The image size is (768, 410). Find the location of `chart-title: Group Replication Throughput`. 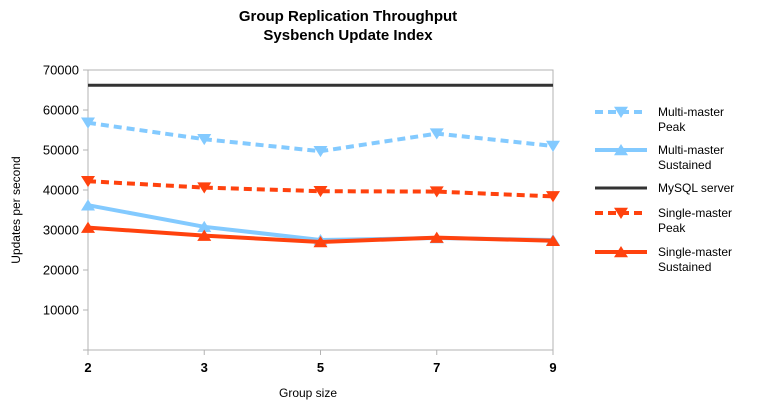

chart-title: Group Replication Throughput is located at coordinates (348, 16).